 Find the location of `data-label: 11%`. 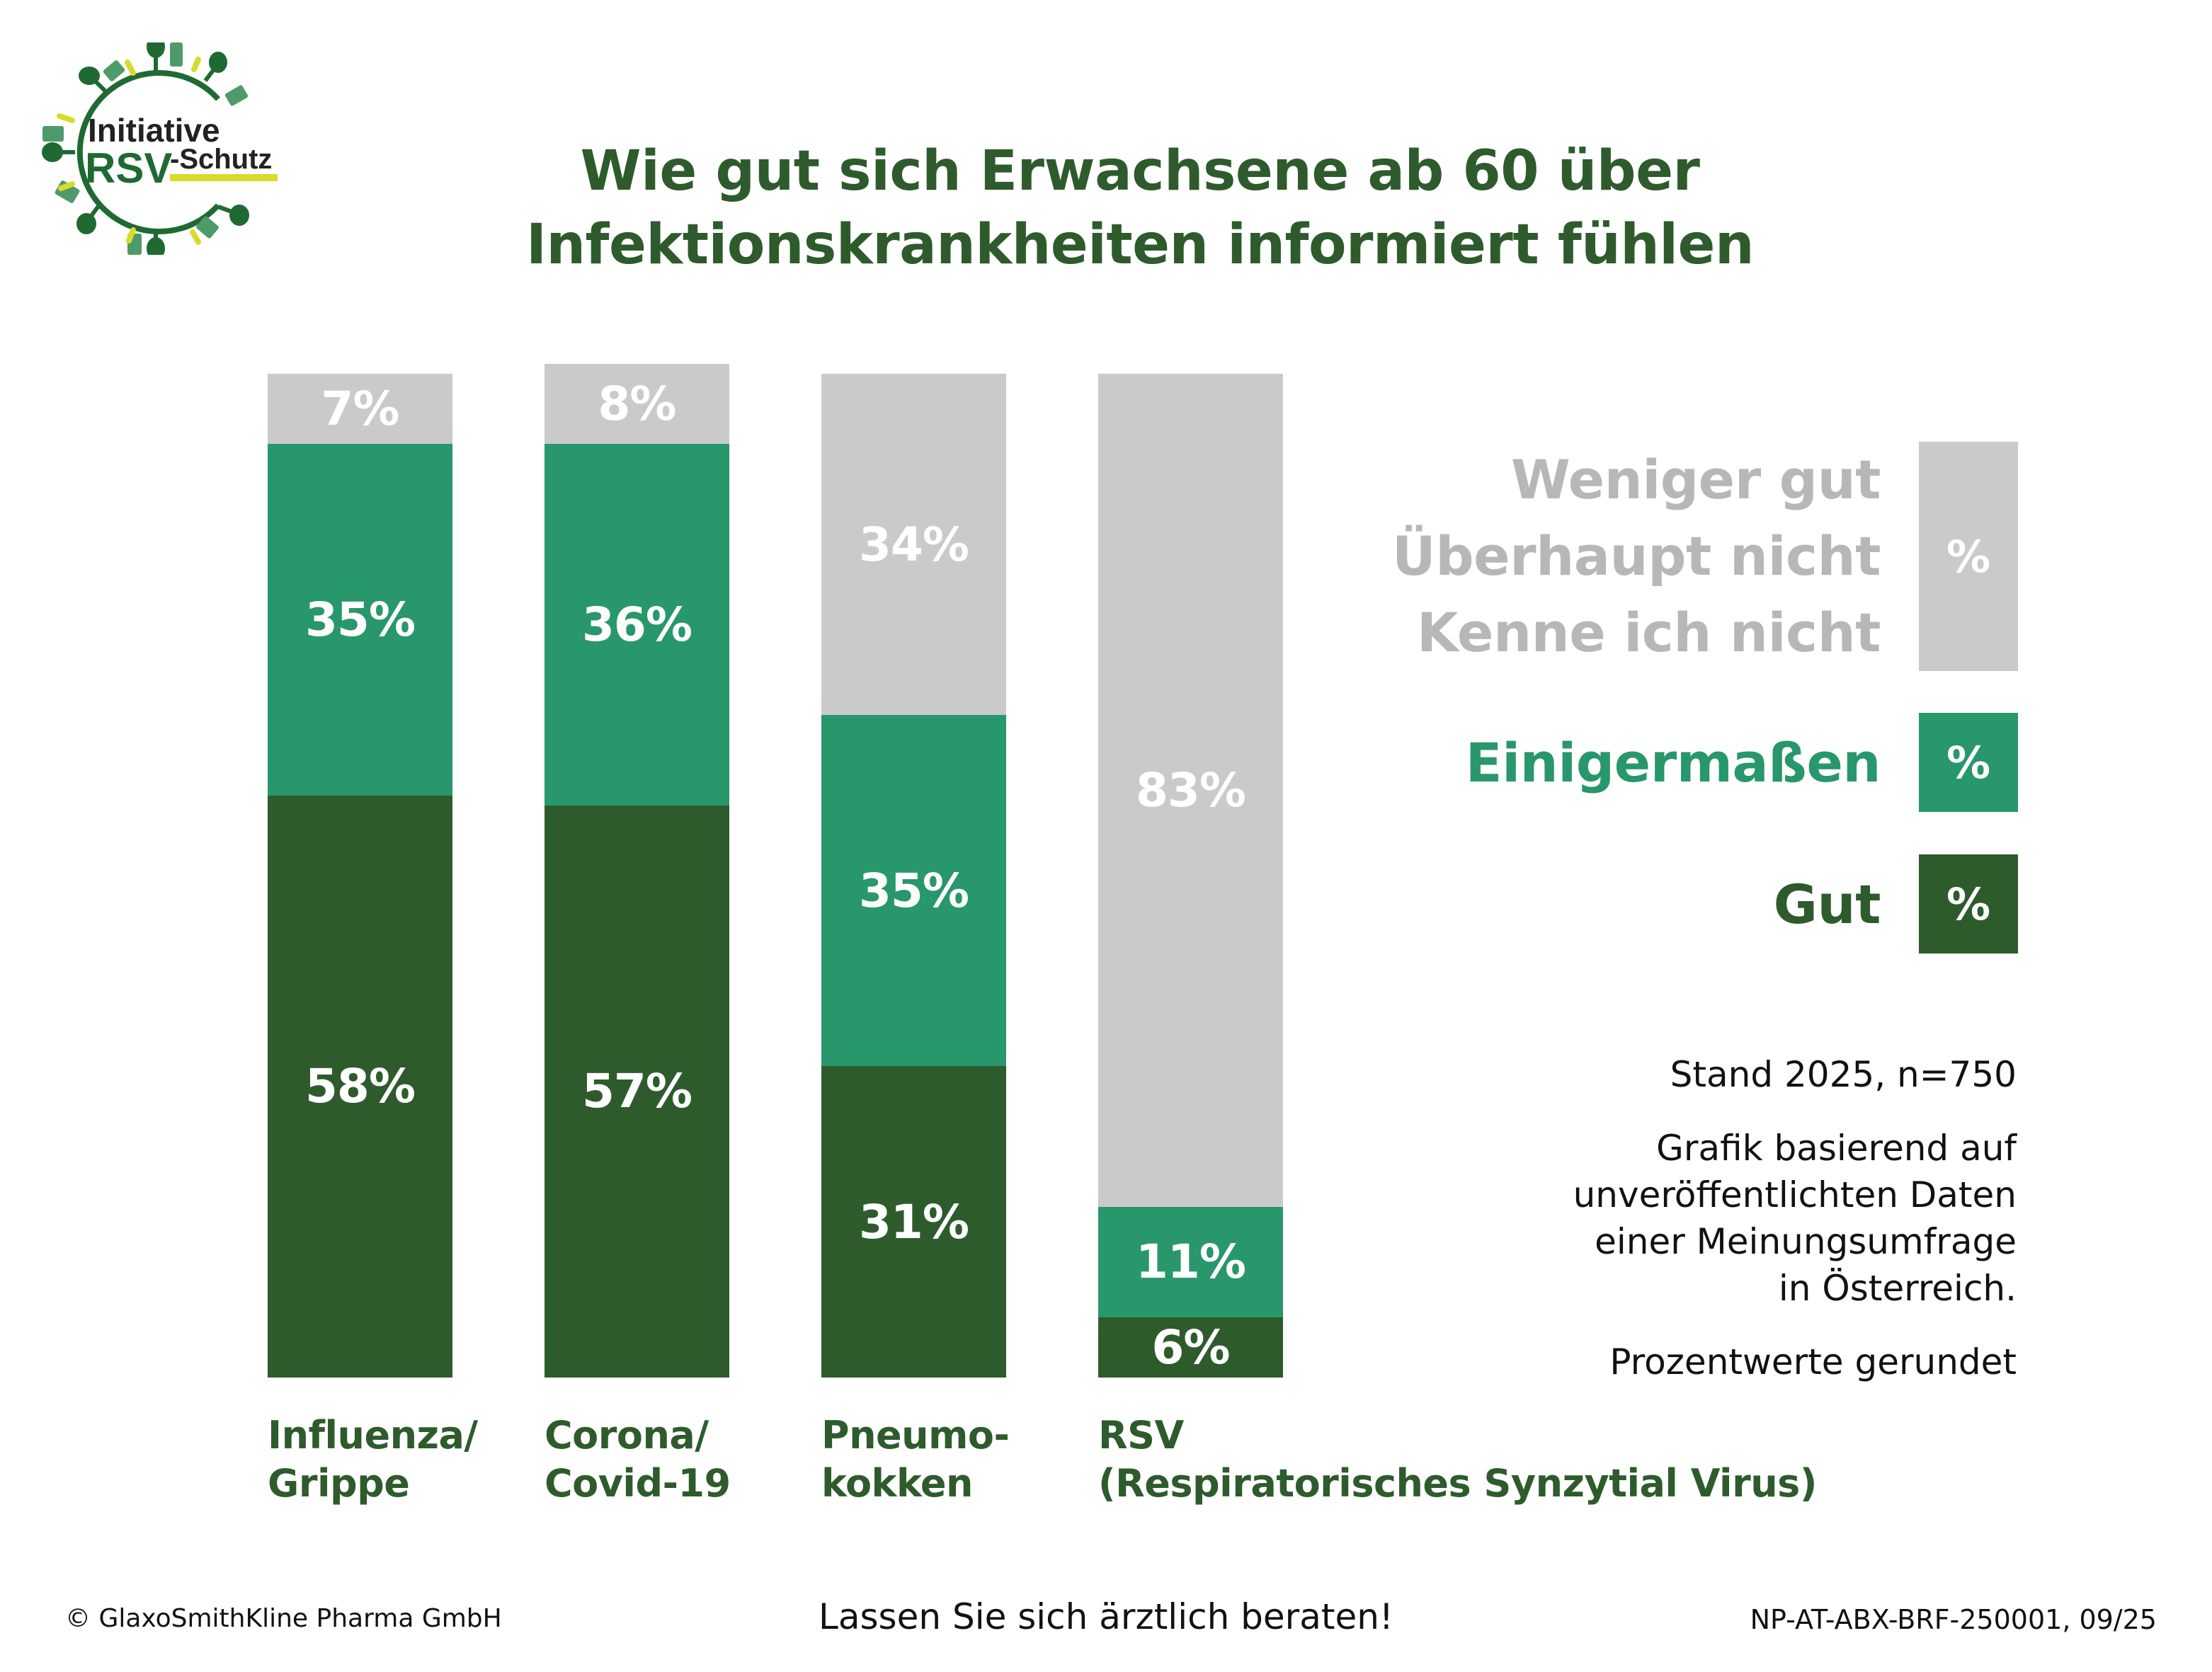

data-label: 11% is located at coordinates (1191, 1262).